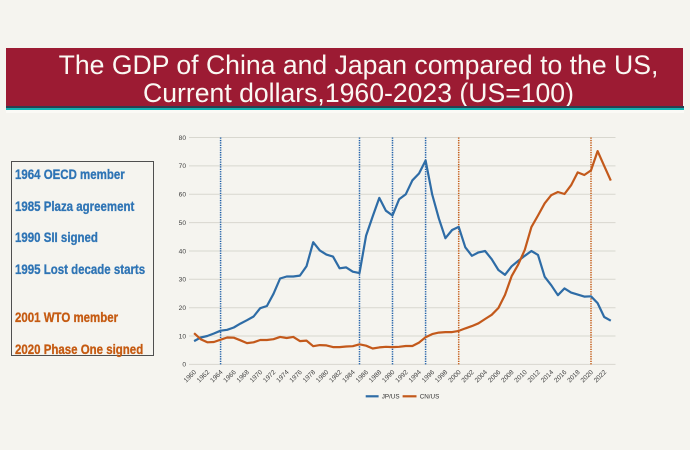 The width and height of the screenshot is (690, 450). Describe the element at coordinates (391, 397) in the screenshot. I see `svg-text: JP/US` at that location.